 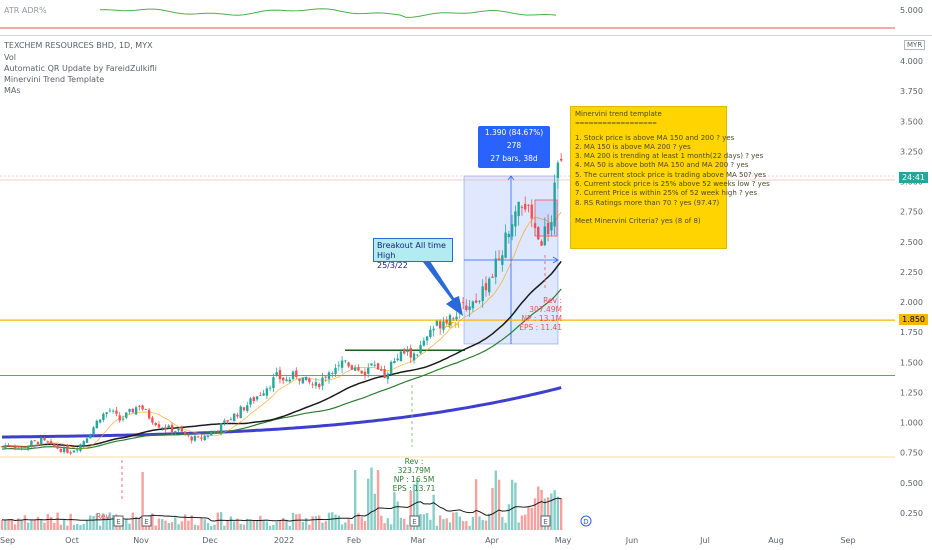 What do you see at coordinates (281, 412) in the screenshot?
I see `ma200-line` at bounding box center [281, 412].